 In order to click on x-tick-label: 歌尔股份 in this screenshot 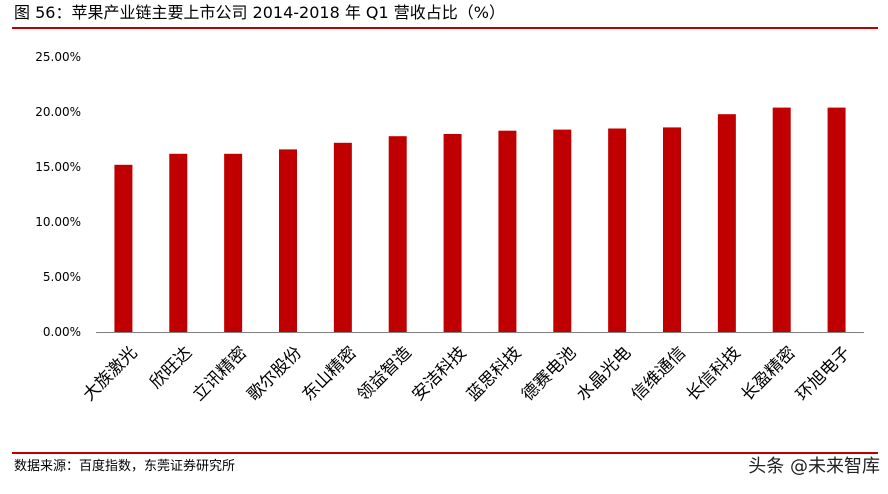, I will do `click(275, 374)`.